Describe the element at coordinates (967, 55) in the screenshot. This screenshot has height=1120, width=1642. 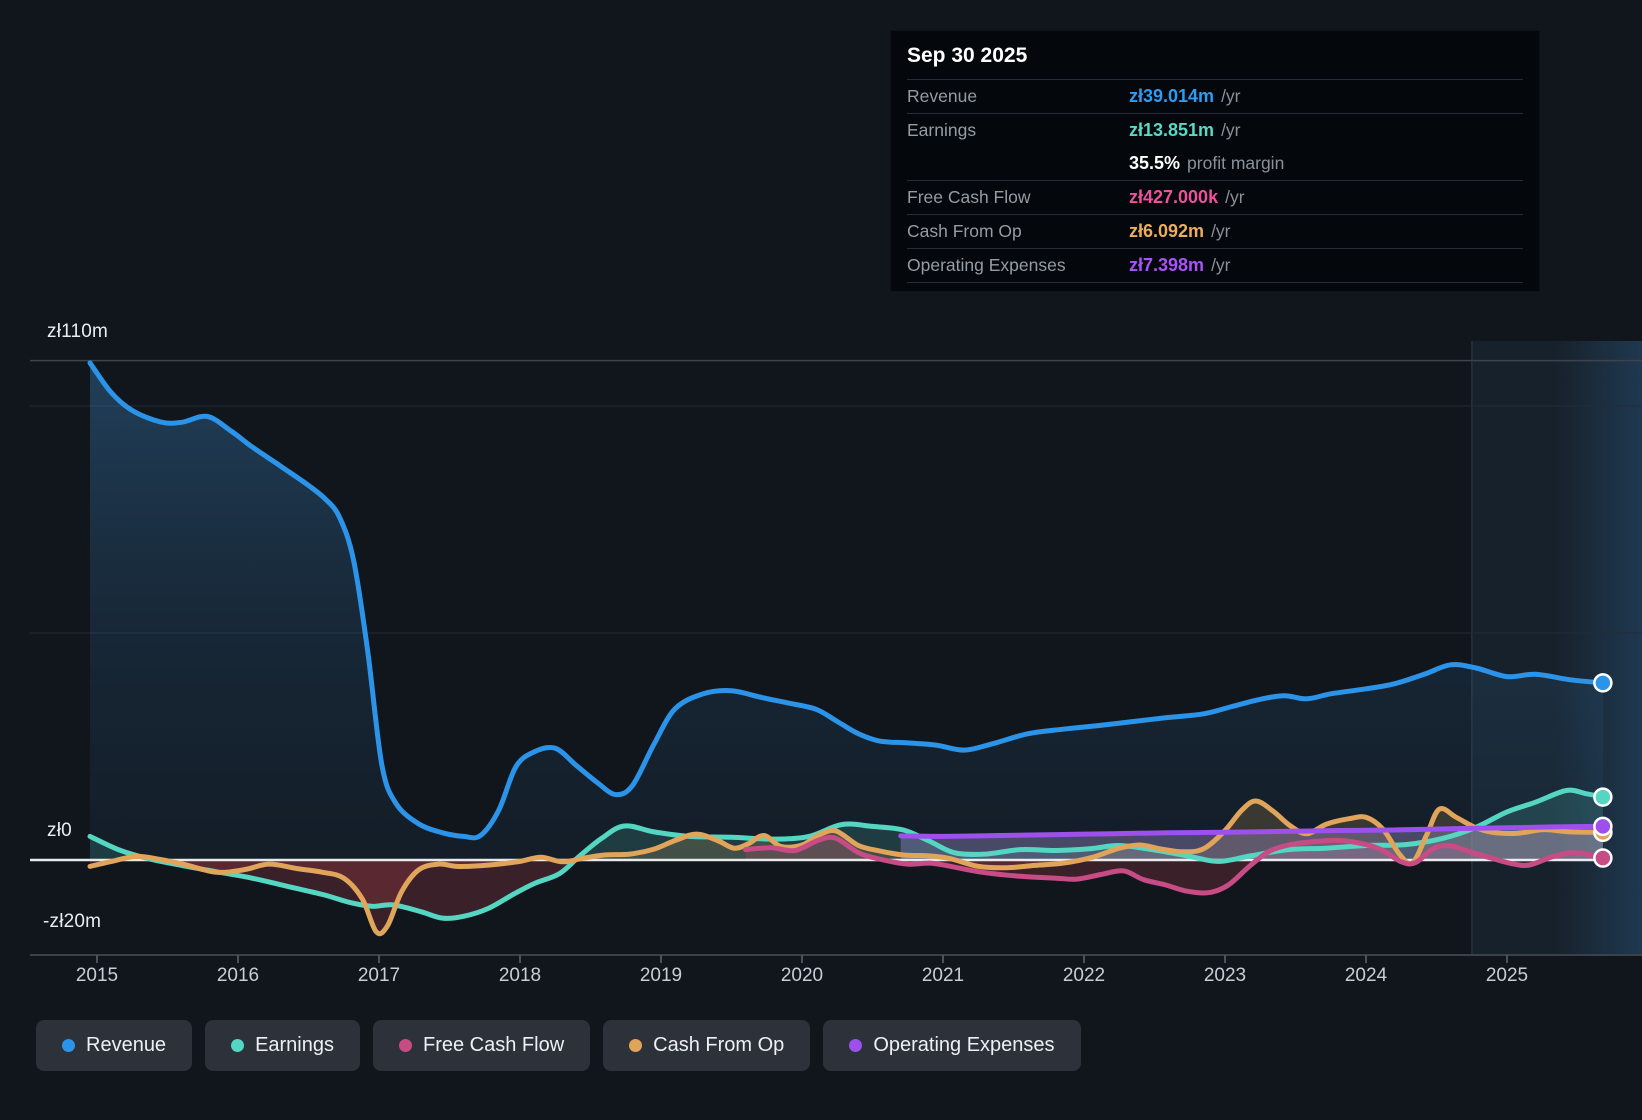
I see `tooltip-date: Sep 30 2025` at that location.